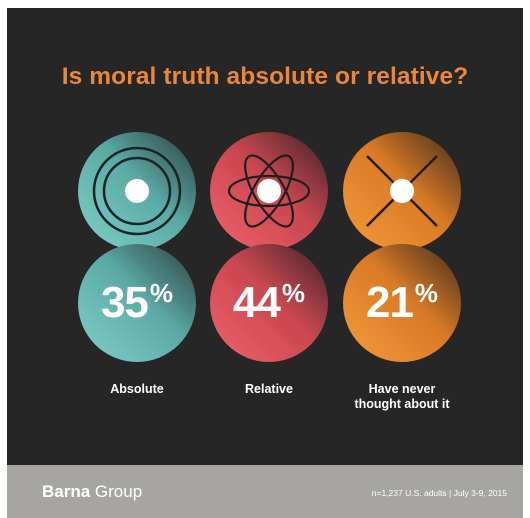  I want to click on x-cross-icon, so click(402, 191).